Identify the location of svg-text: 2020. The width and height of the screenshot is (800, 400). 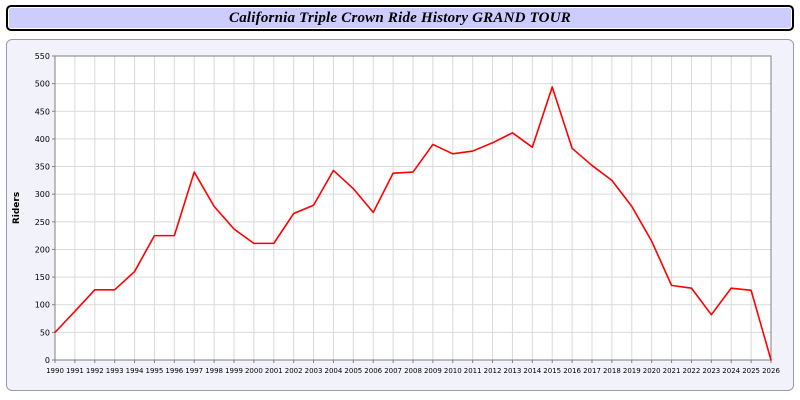
(652, 371).